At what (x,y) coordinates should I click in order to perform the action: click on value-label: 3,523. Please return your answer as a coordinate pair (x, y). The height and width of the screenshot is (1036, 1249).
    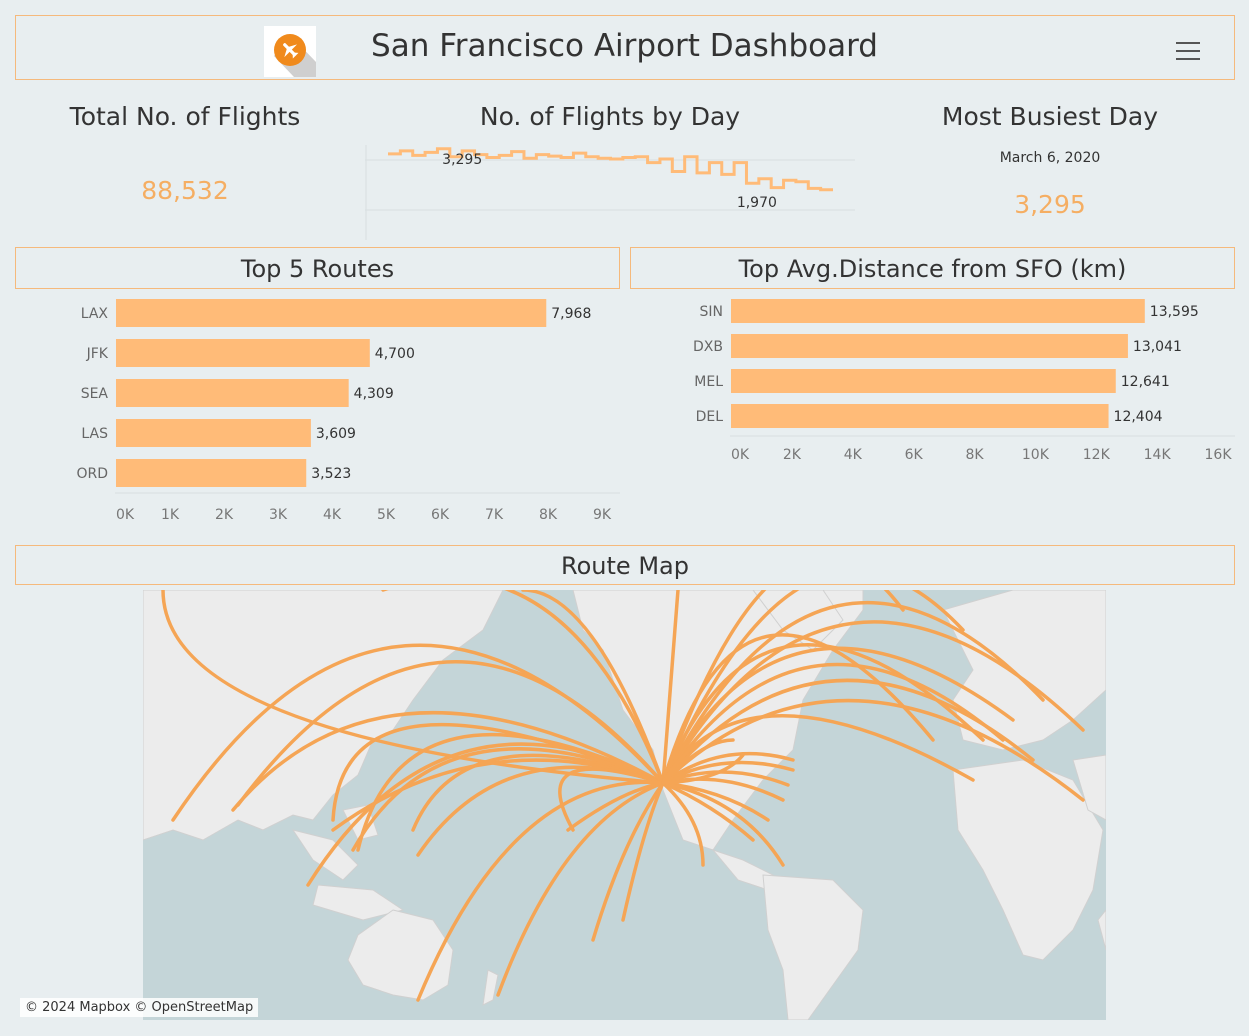
    Looking at the image, I should click on (331, 474).